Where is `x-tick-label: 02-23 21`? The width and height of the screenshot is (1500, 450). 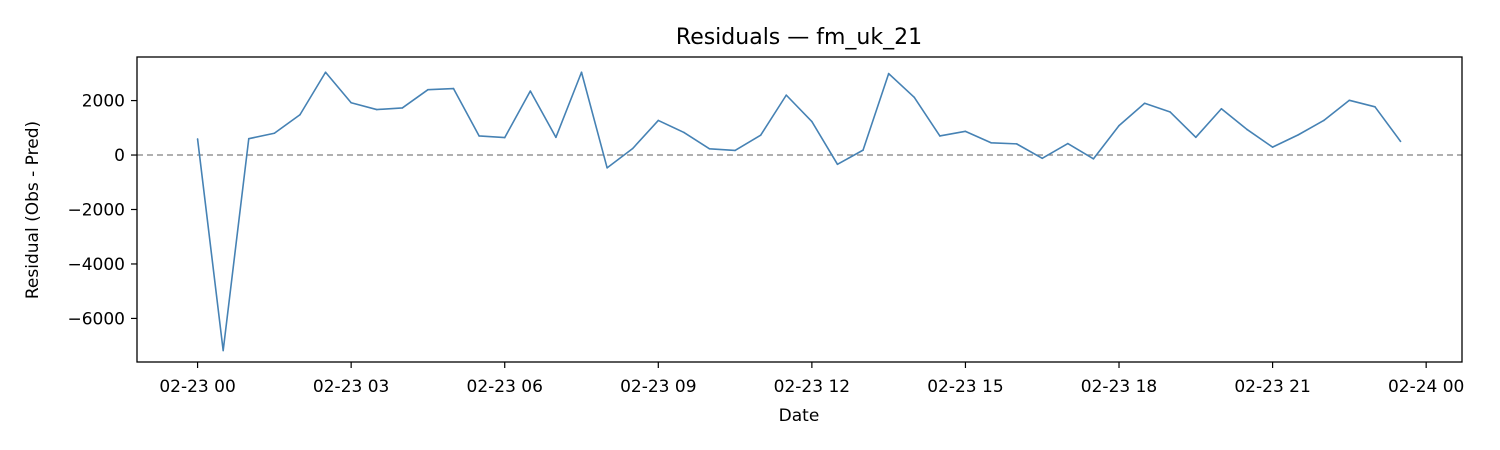
x-tick-label: 02-23 21 is located at coordinates (1272, 387).